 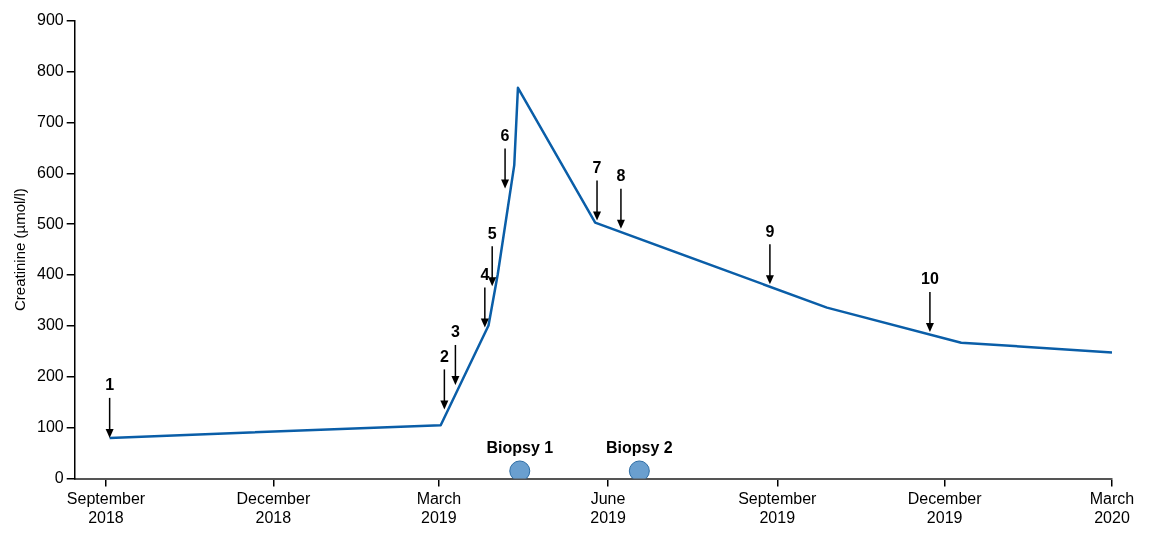 What do you see at coordinates (505, 135) in the screenshot?
I see `annotation: 6` at bounding box center [505, 135].